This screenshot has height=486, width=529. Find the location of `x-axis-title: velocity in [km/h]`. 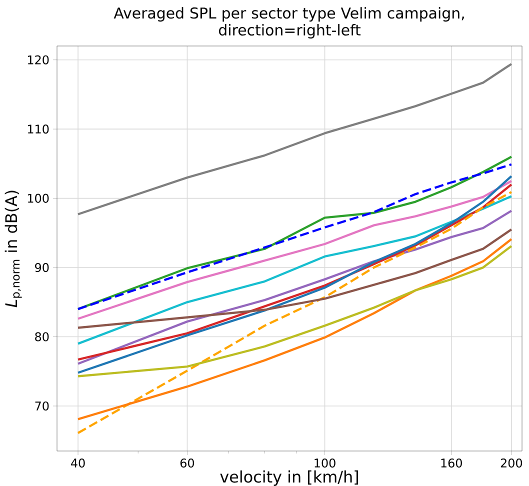

x-axis-title: velocity in [km/h] is located at coordinates (289, 478).